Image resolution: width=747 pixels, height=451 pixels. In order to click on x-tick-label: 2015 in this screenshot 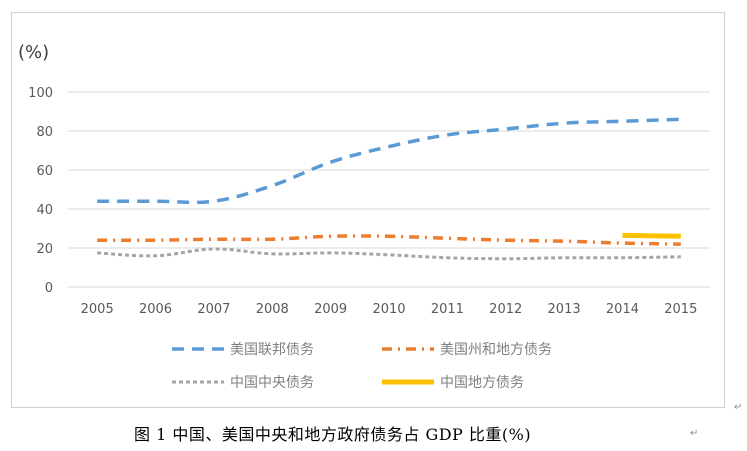, I will do `click(680, 309)`.